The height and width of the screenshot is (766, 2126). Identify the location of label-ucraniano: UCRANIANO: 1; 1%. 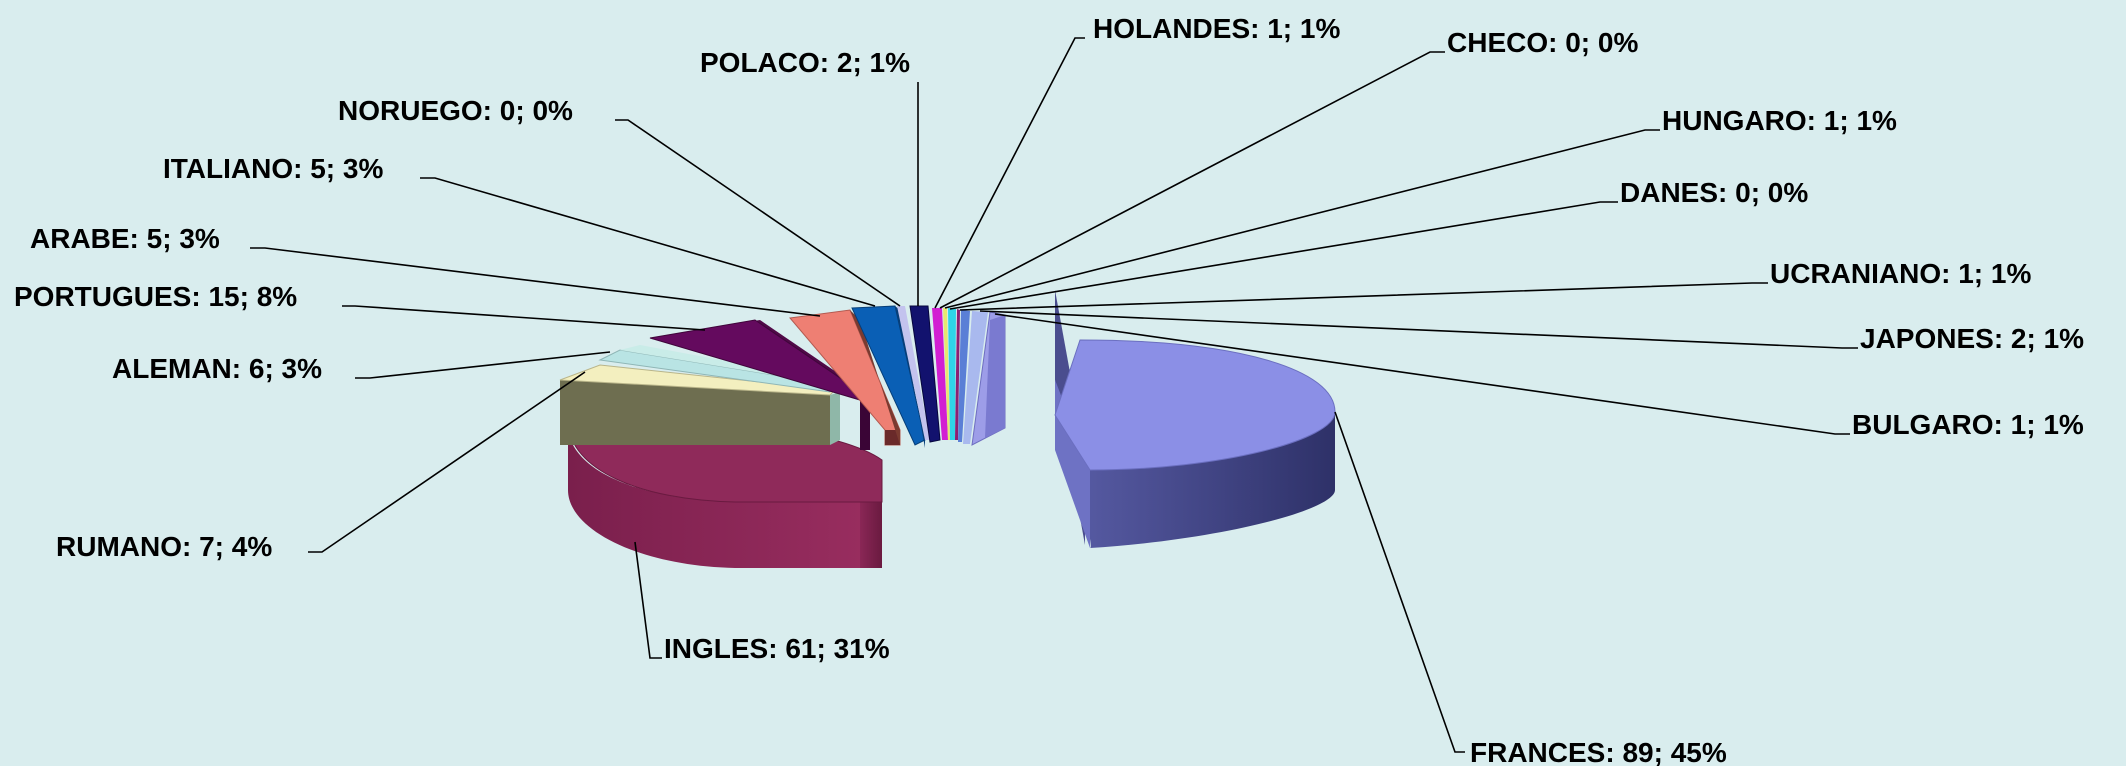
(1900, 273).